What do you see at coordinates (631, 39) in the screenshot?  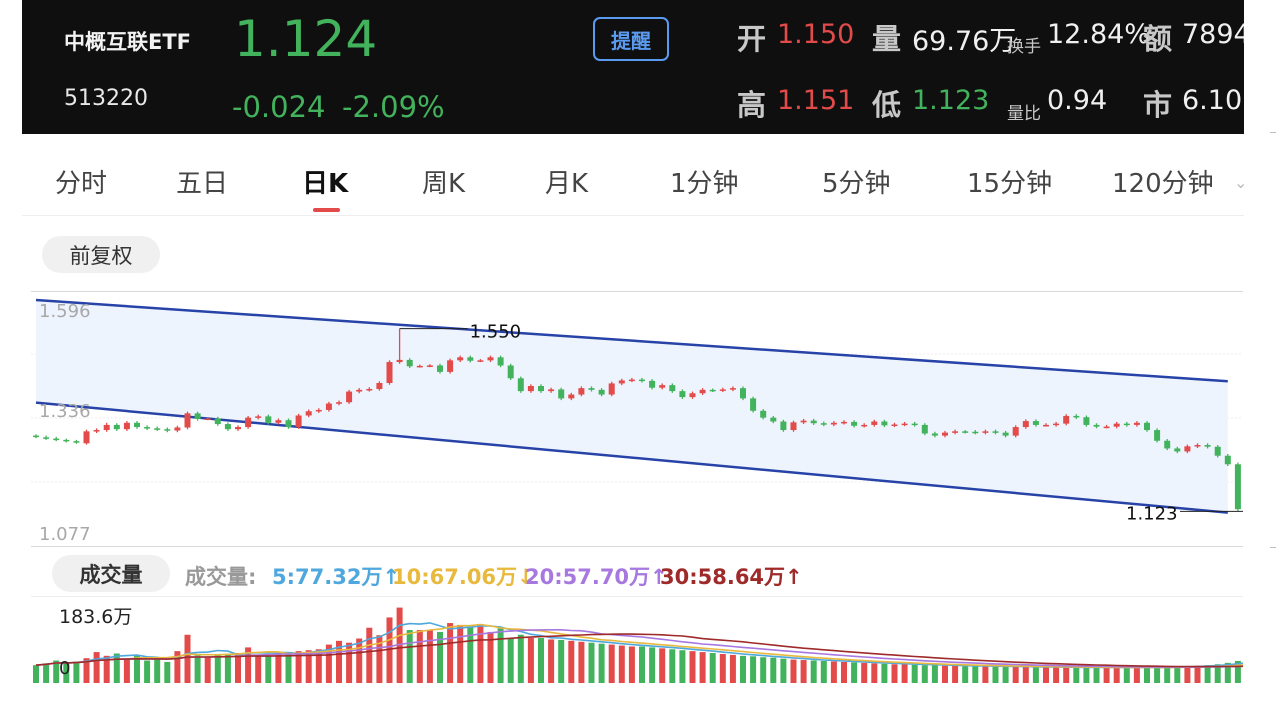 I see `alert-button: 提醒` at bounding box center [631, 39].